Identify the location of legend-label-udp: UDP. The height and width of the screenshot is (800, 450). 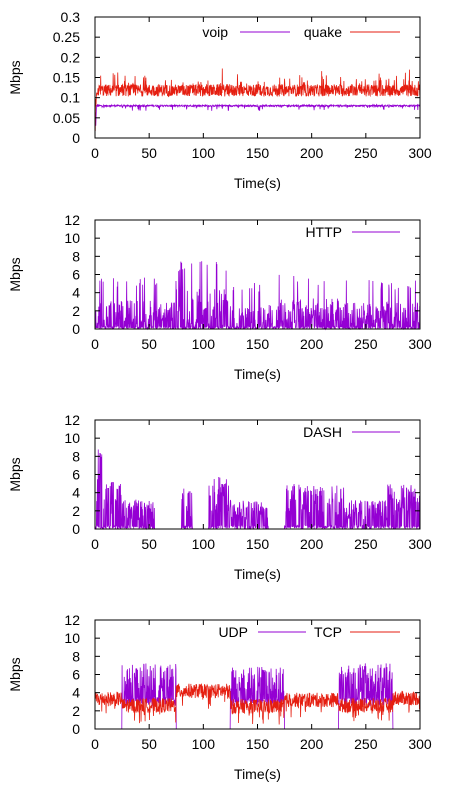
(233, 632).